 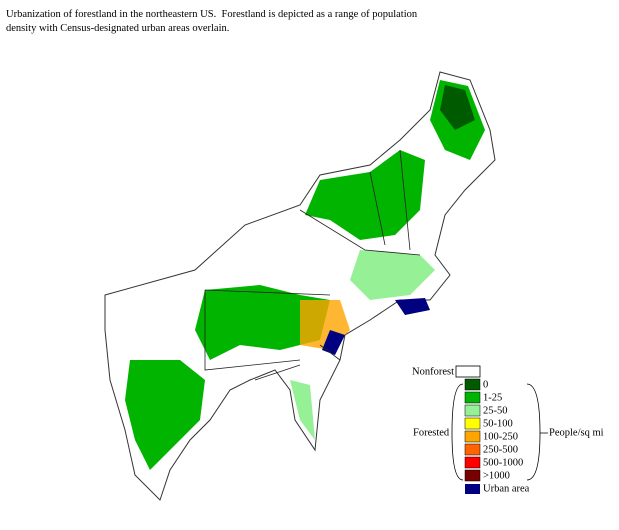 I want to click on nonforest-swatch, so click(x=468, y=371).